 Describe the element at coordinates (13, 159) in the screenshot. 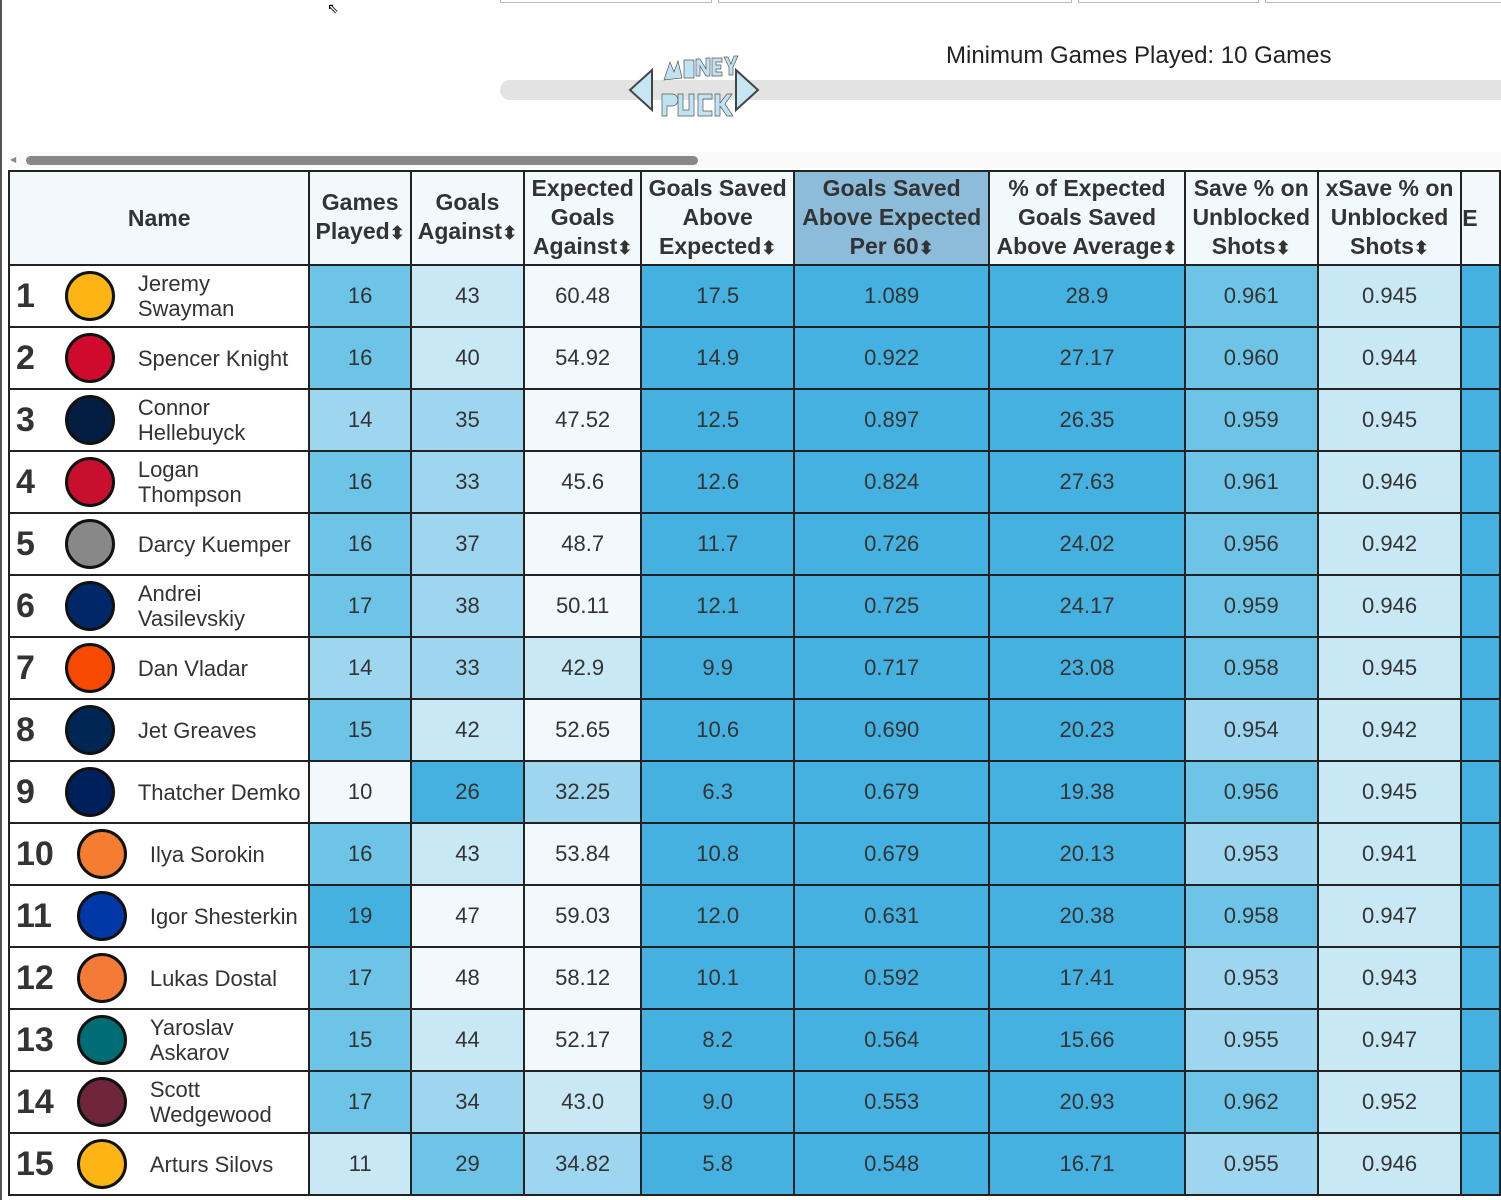

I see `scroll-left-icon: ◀` at that location.